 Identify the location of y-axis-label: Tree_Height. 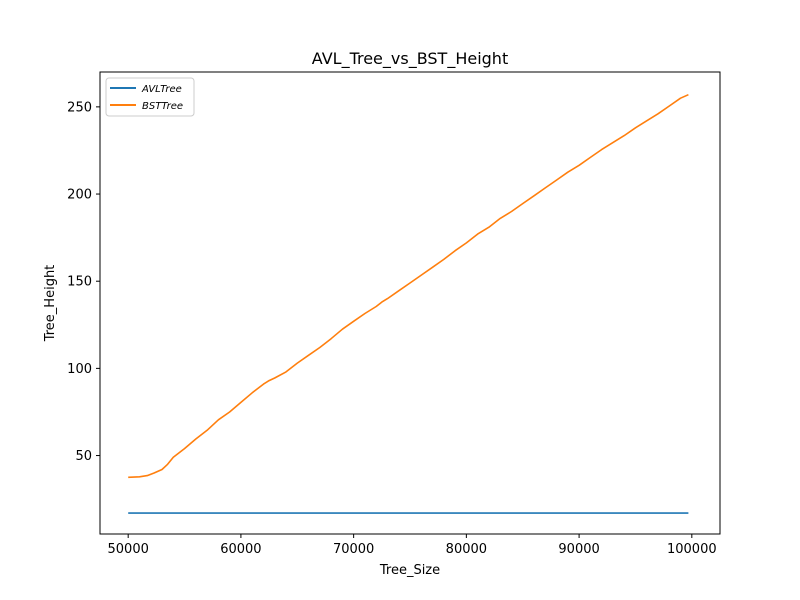
(50, 304).